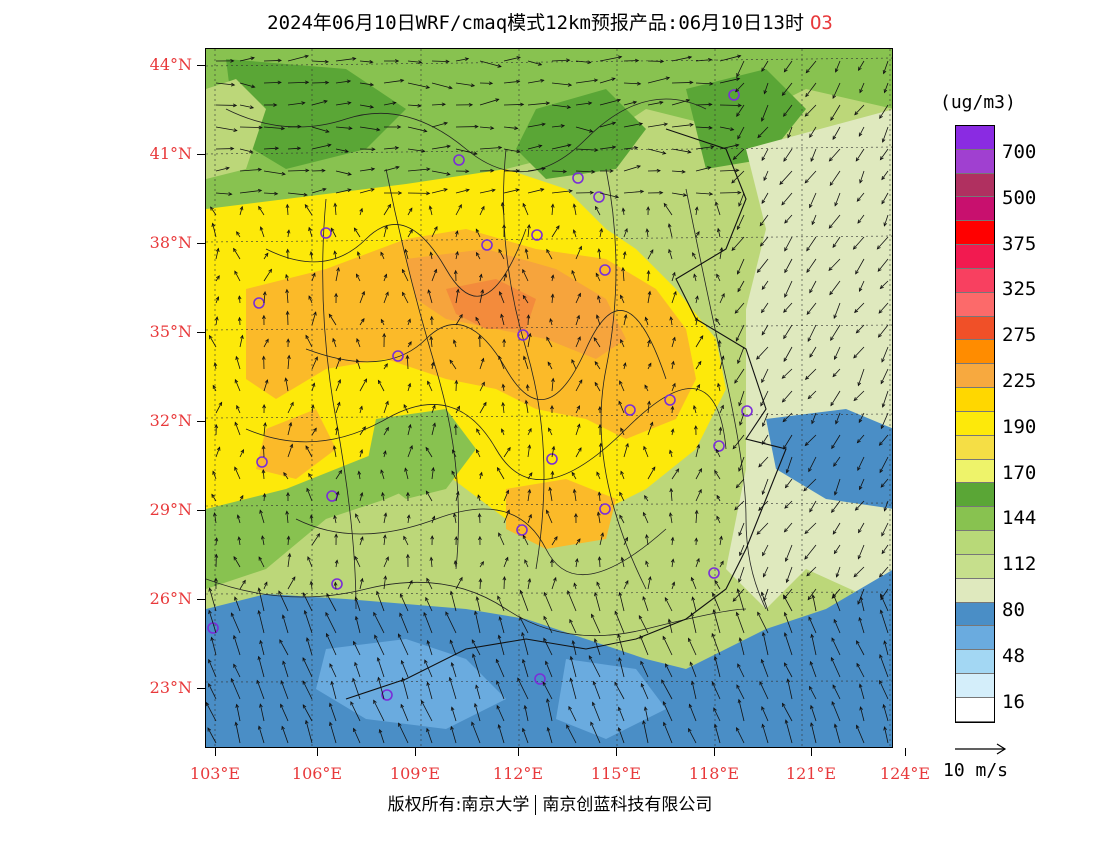 This screenshot has height=850, width=1100. Describe the element at coordinates (536, 805) in the screenshot. I see `separator` at that location.